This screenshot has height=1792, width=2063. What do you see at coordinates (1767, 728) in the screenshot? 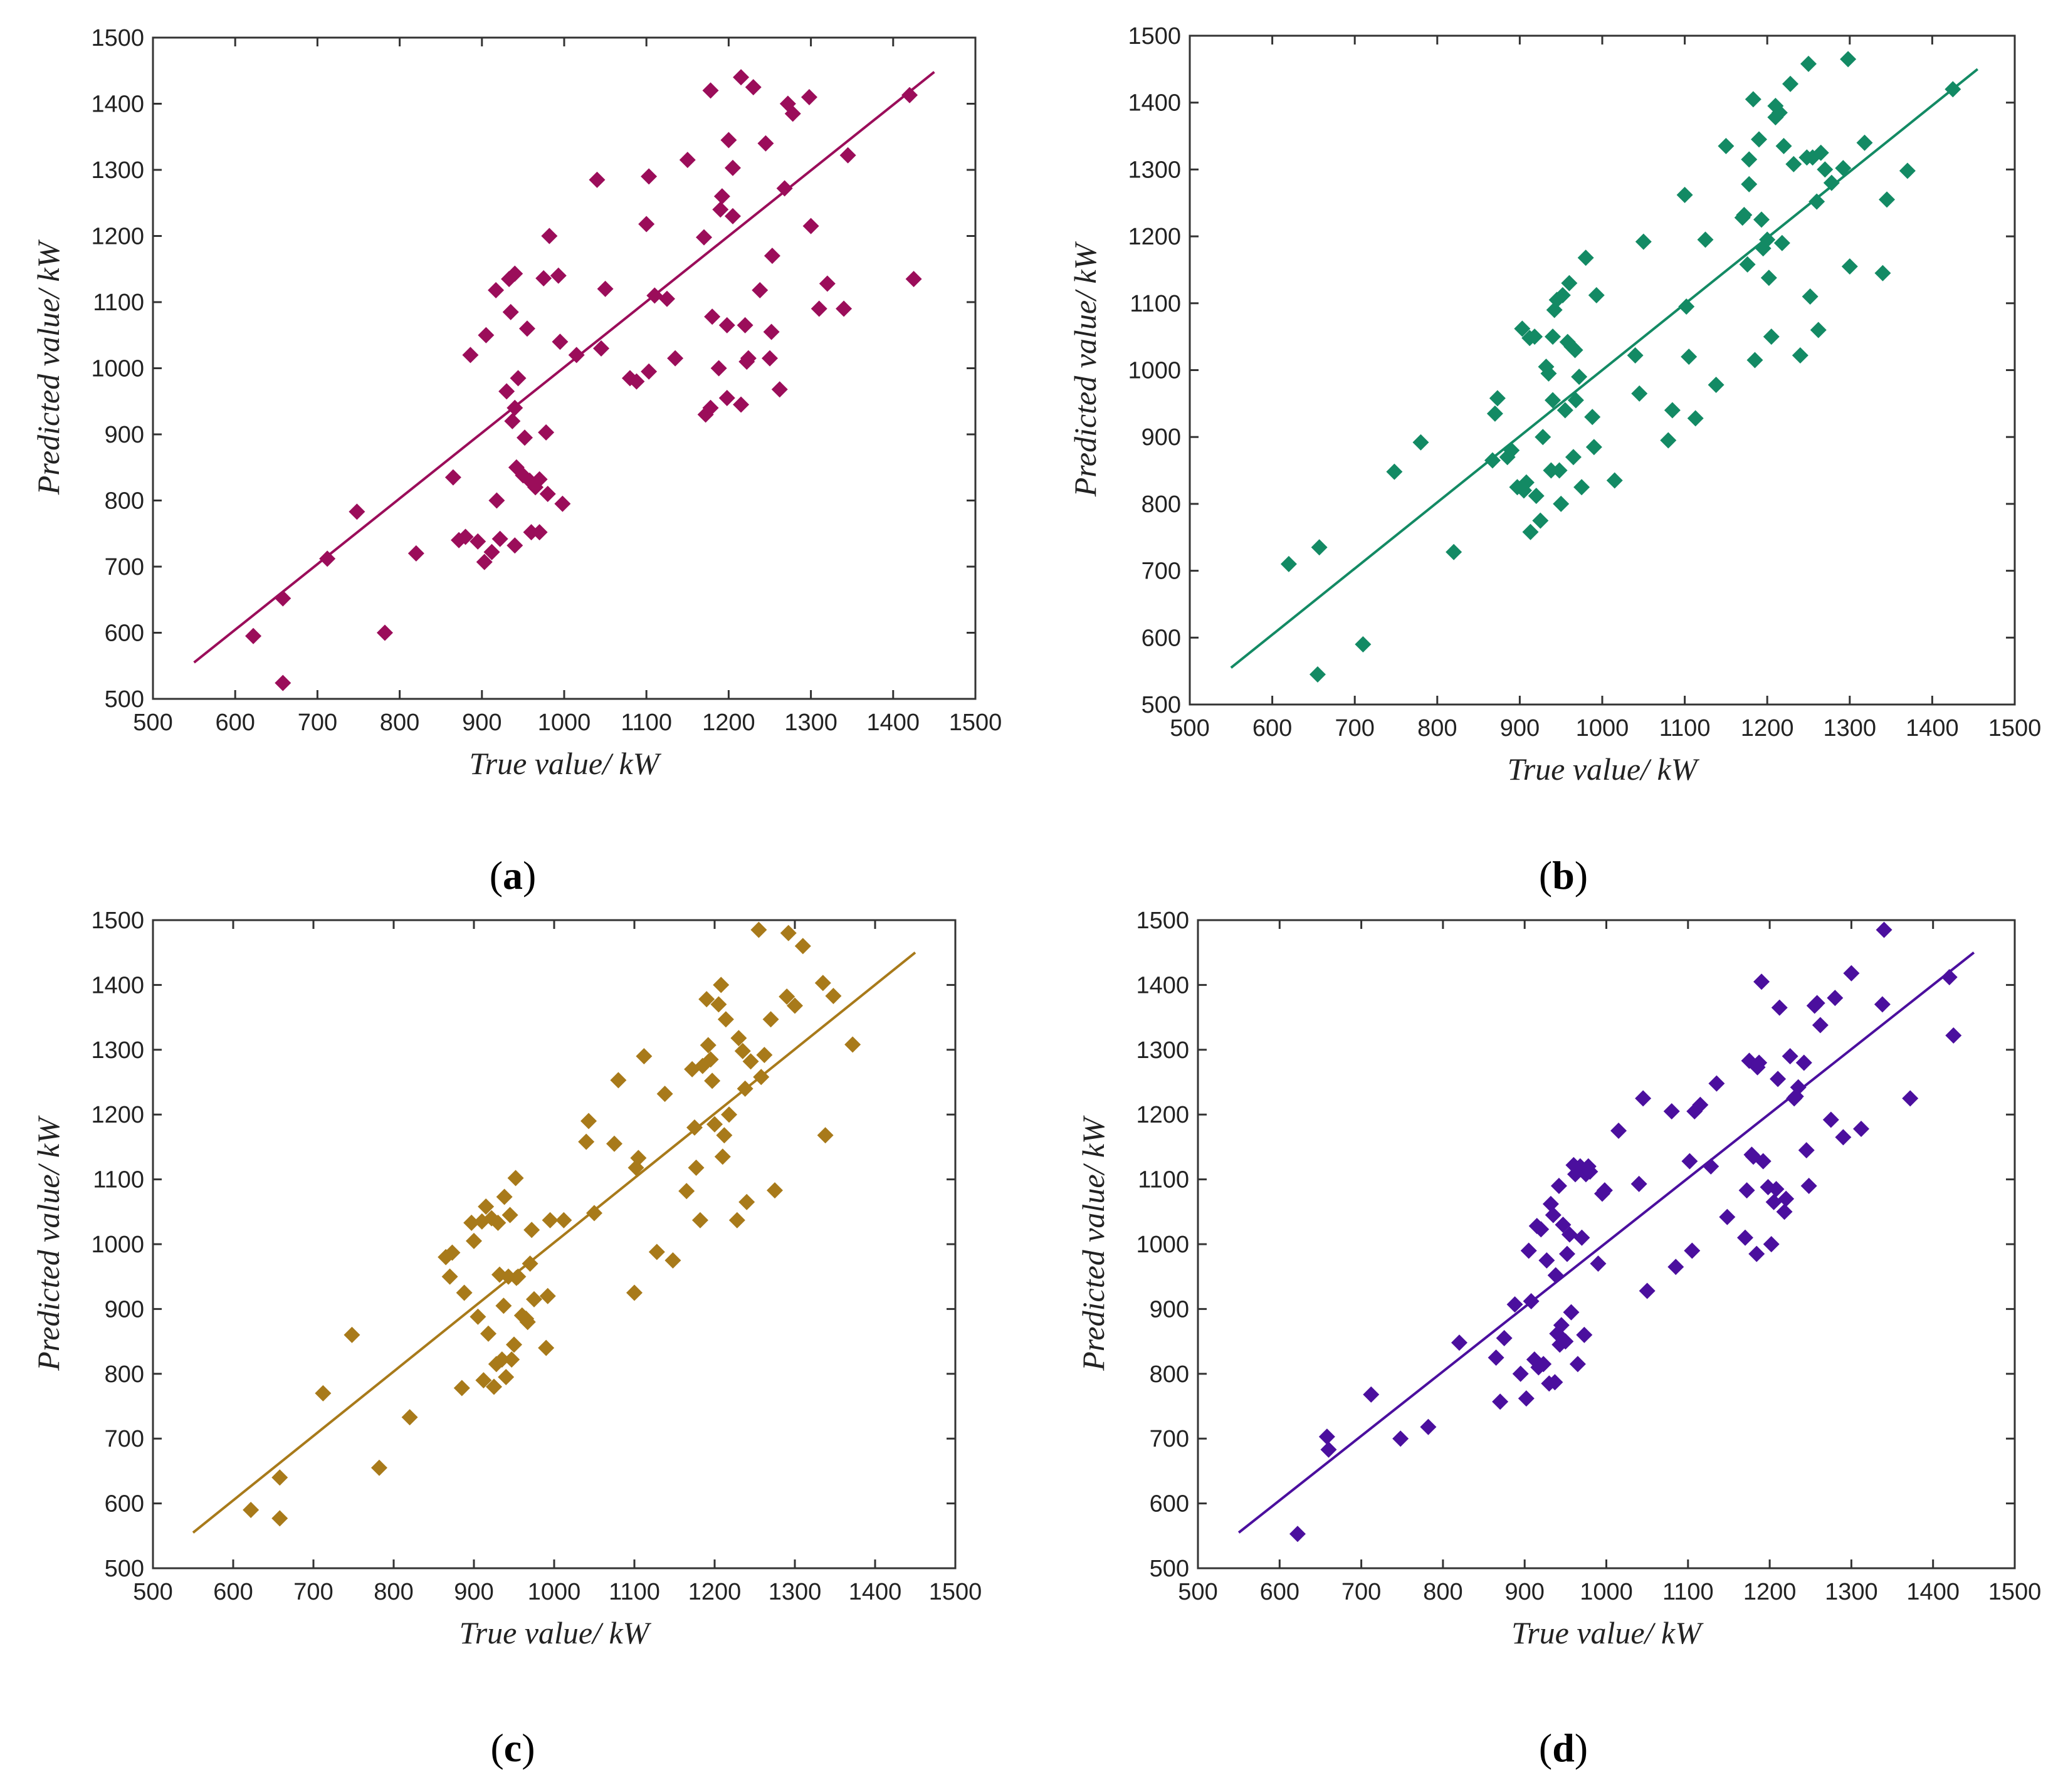
I see `x-tick-label: 1200` at bounding box center [1767, 728].